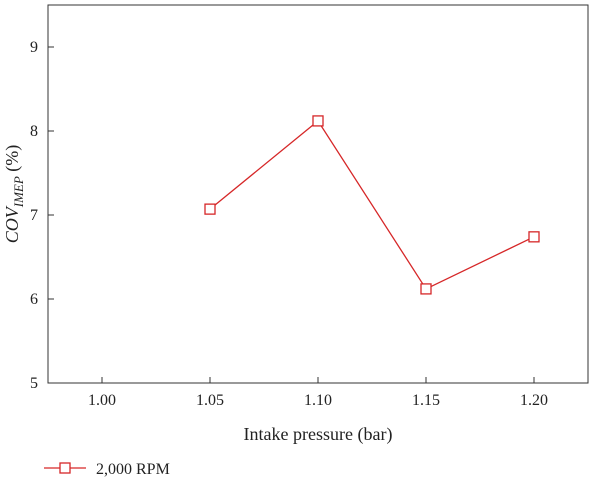 The width and height of the screenshot is (600, 479). Describe the element at coordinates (12, 224) in the screenshot. I see `y-axis-label-main: COV` at that location.